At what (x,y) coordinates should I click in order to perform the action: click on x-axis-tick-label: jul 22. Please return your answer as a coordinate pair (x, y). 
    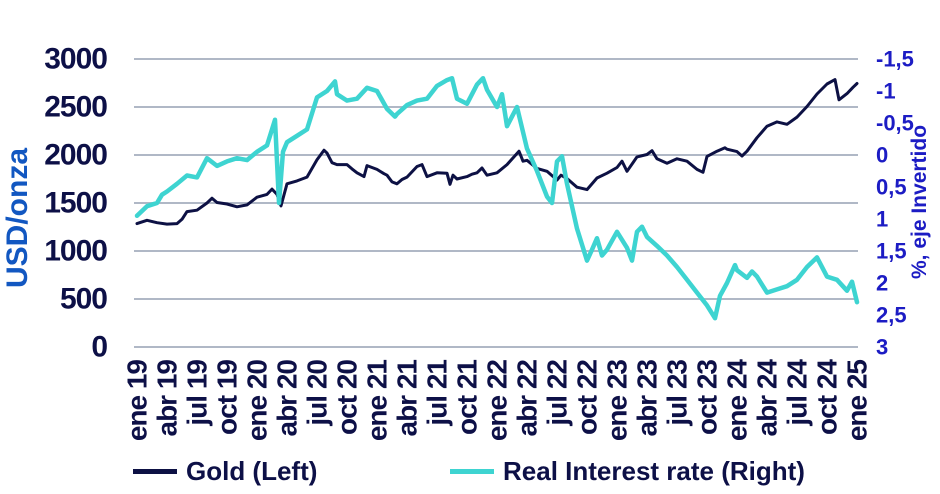
    Looking at the image, I should click on (557, 393).